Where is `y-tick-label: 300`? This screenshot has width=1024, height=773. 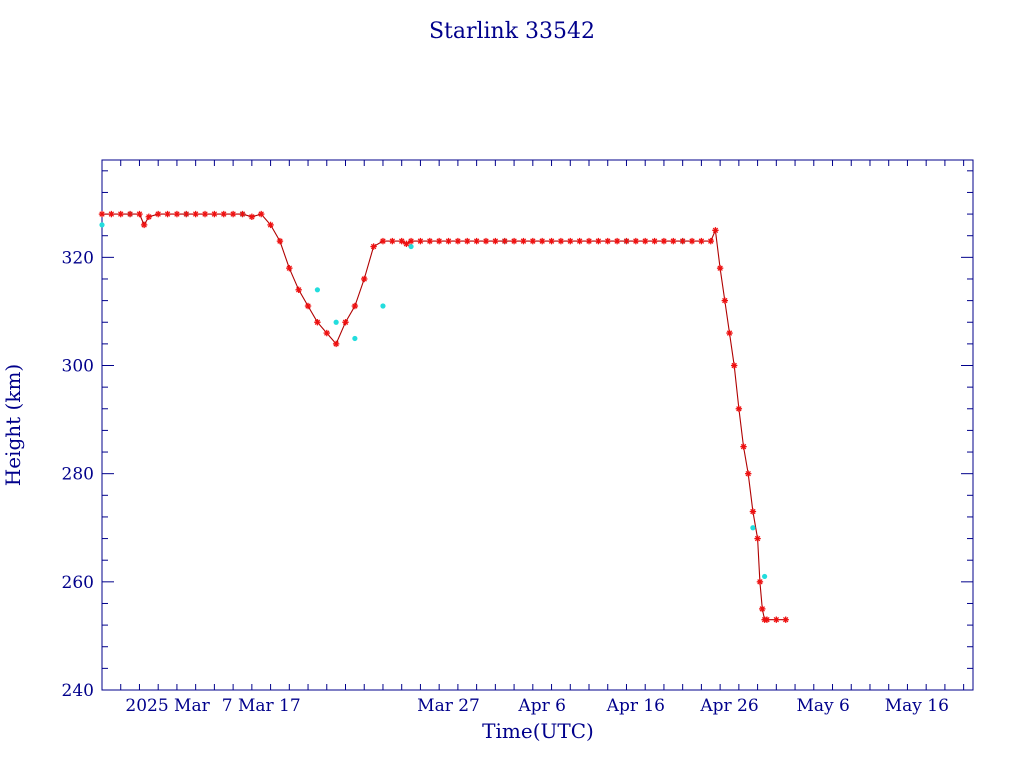
y-tick-label: 300 is located at coordinates (78, 367).